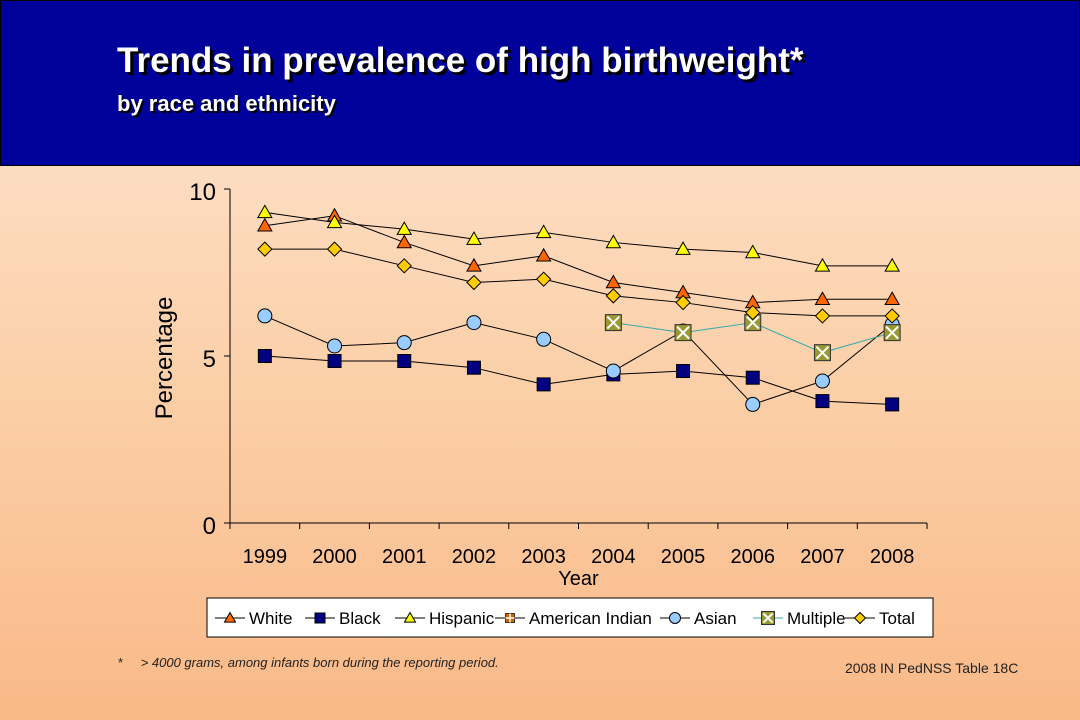 This screenshot has width=1080, height=720. Describe the element at coordinates (613, 557) in the screenshot. I see `x-tick-label: 2004` at that location.